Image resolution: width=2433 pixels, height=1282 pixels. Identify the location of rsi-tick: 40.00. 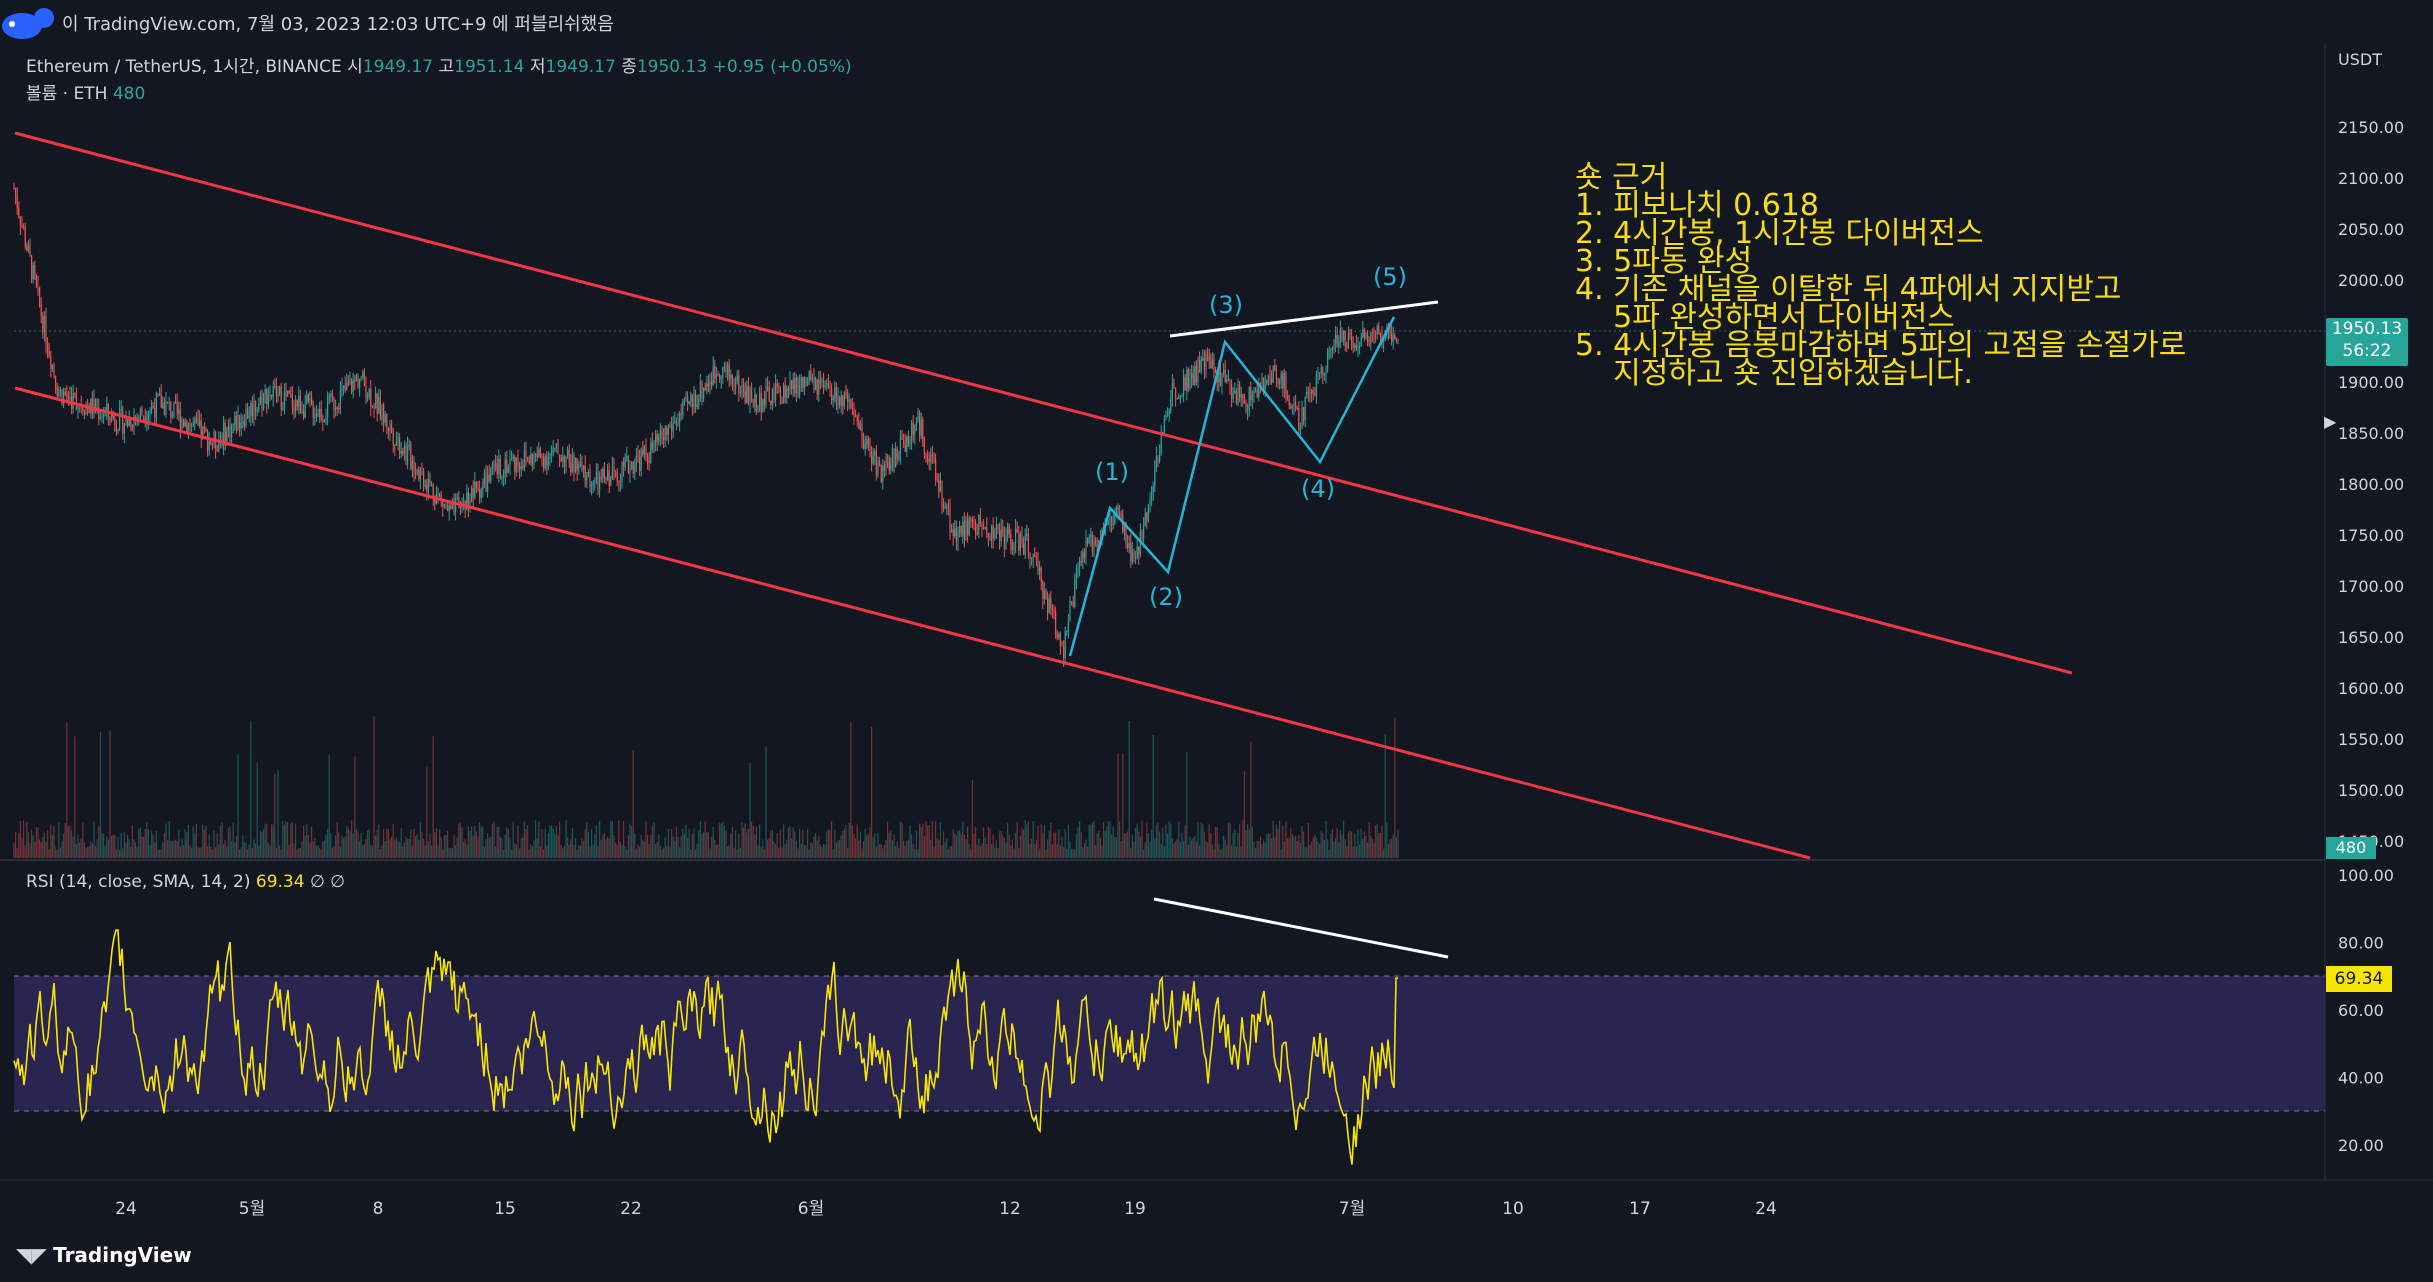
(2361, 1077).